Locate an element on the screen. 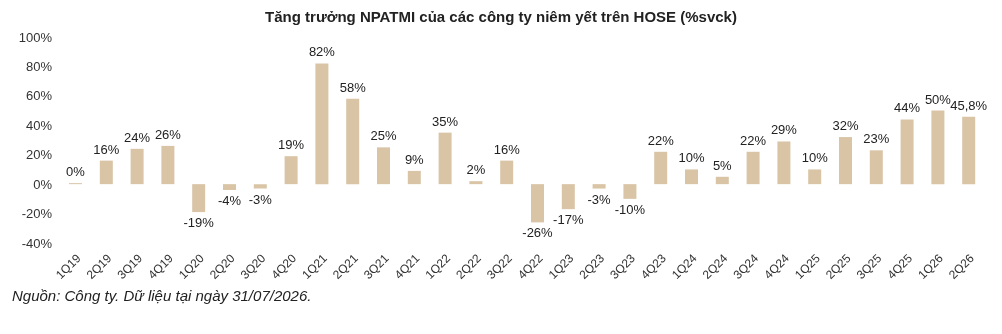 The image size is (1002, 334). y-tick-label: 20% is located at coordinates (39, 155).